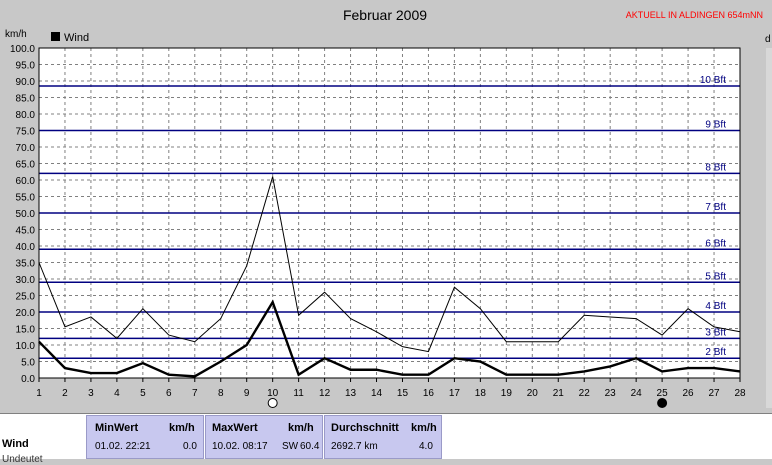  What do you see at coordinates (383, 437) in the screenshot?
I see `avg-panel: Durchschnitt km/h 2692.7 km 4.0` at bounding box center [383, 437].